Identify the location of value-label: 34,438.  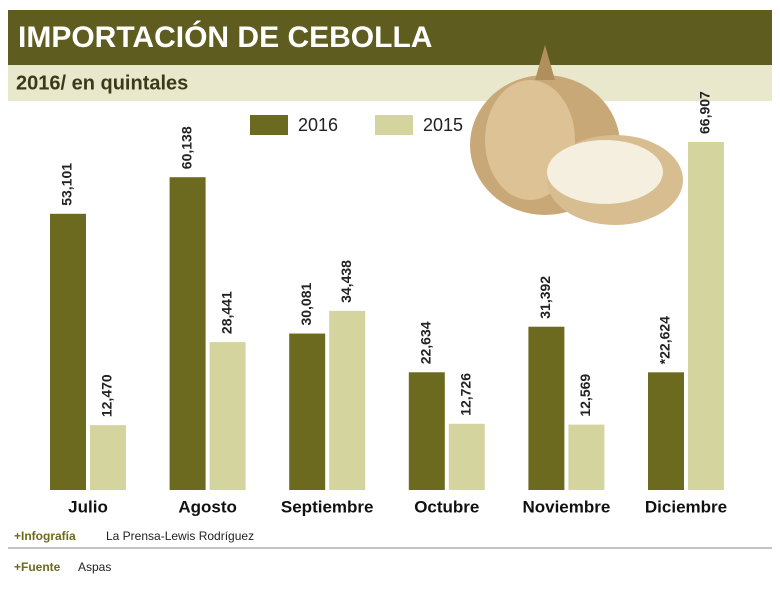
(346, 281).